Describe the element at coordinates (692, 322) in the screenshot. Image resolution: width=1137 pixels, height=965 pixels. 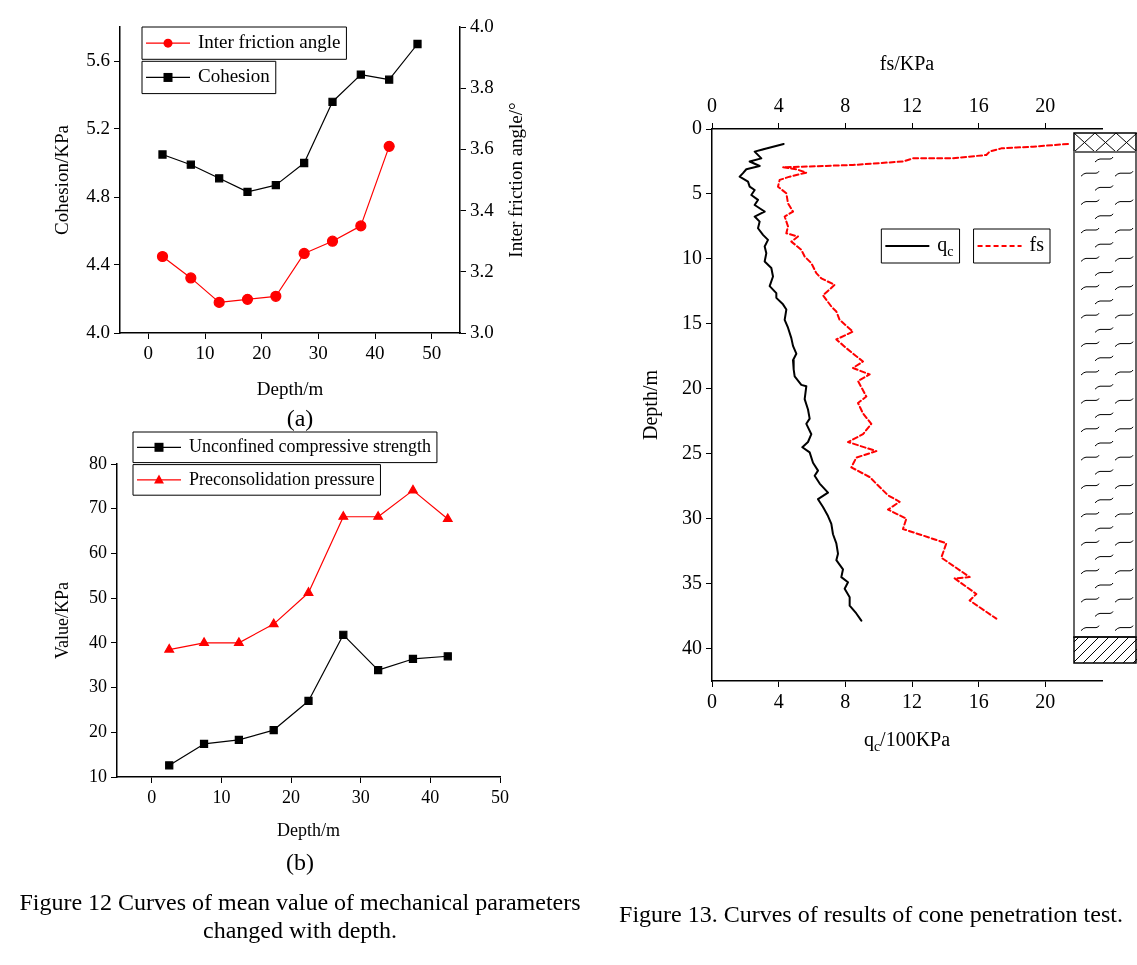
I see `y-tick-label: 15` at that location.